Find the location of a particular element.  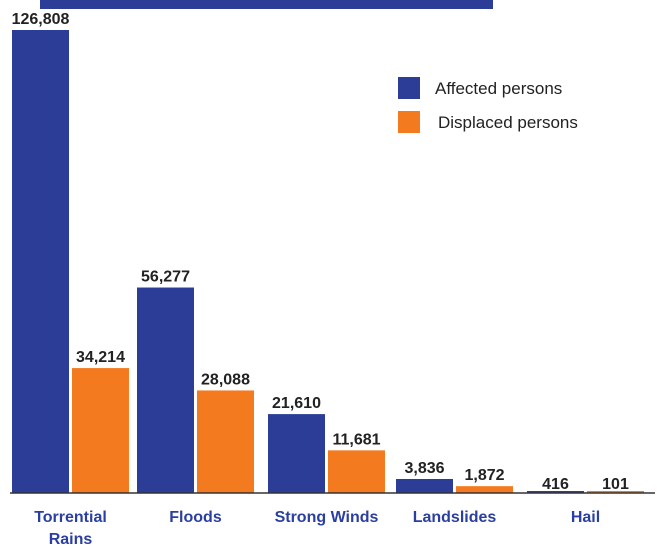

bar-displaced-persons-torrential-rains is located at coordinates (100, 430).